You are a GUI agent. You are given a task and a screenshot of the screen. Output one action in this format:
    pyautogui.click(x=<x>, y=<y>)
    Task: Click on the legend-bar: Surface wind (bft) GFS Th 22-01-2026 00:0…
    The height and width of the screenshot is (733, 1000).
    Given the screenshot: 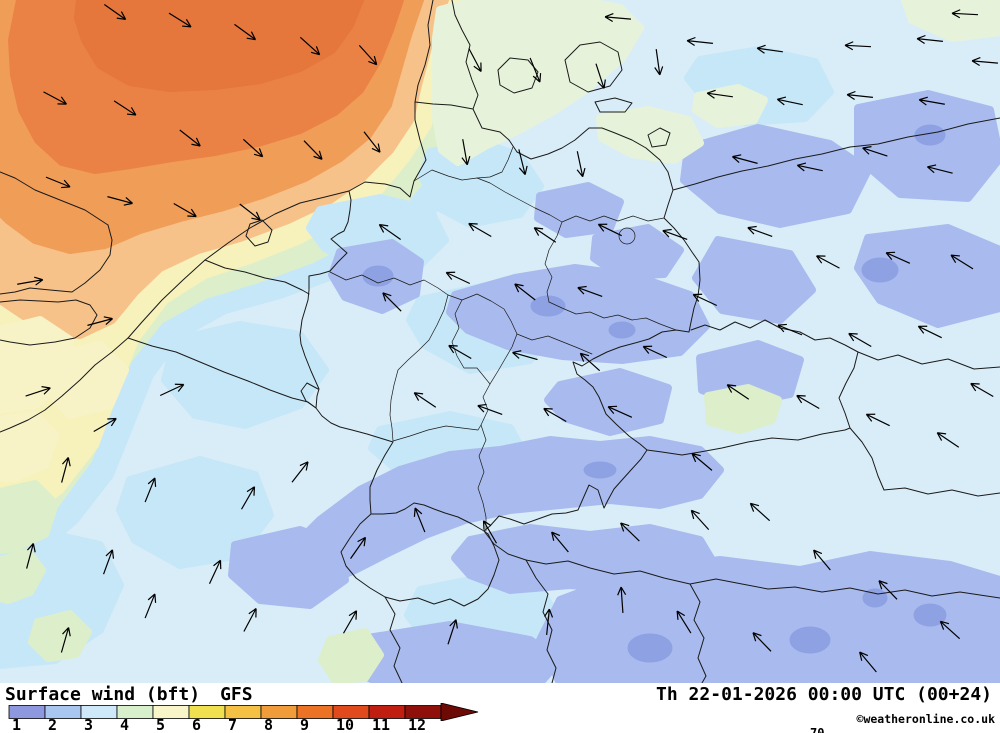 What is the action you would take?
    pyautogui.click(x=500, y=708)
    